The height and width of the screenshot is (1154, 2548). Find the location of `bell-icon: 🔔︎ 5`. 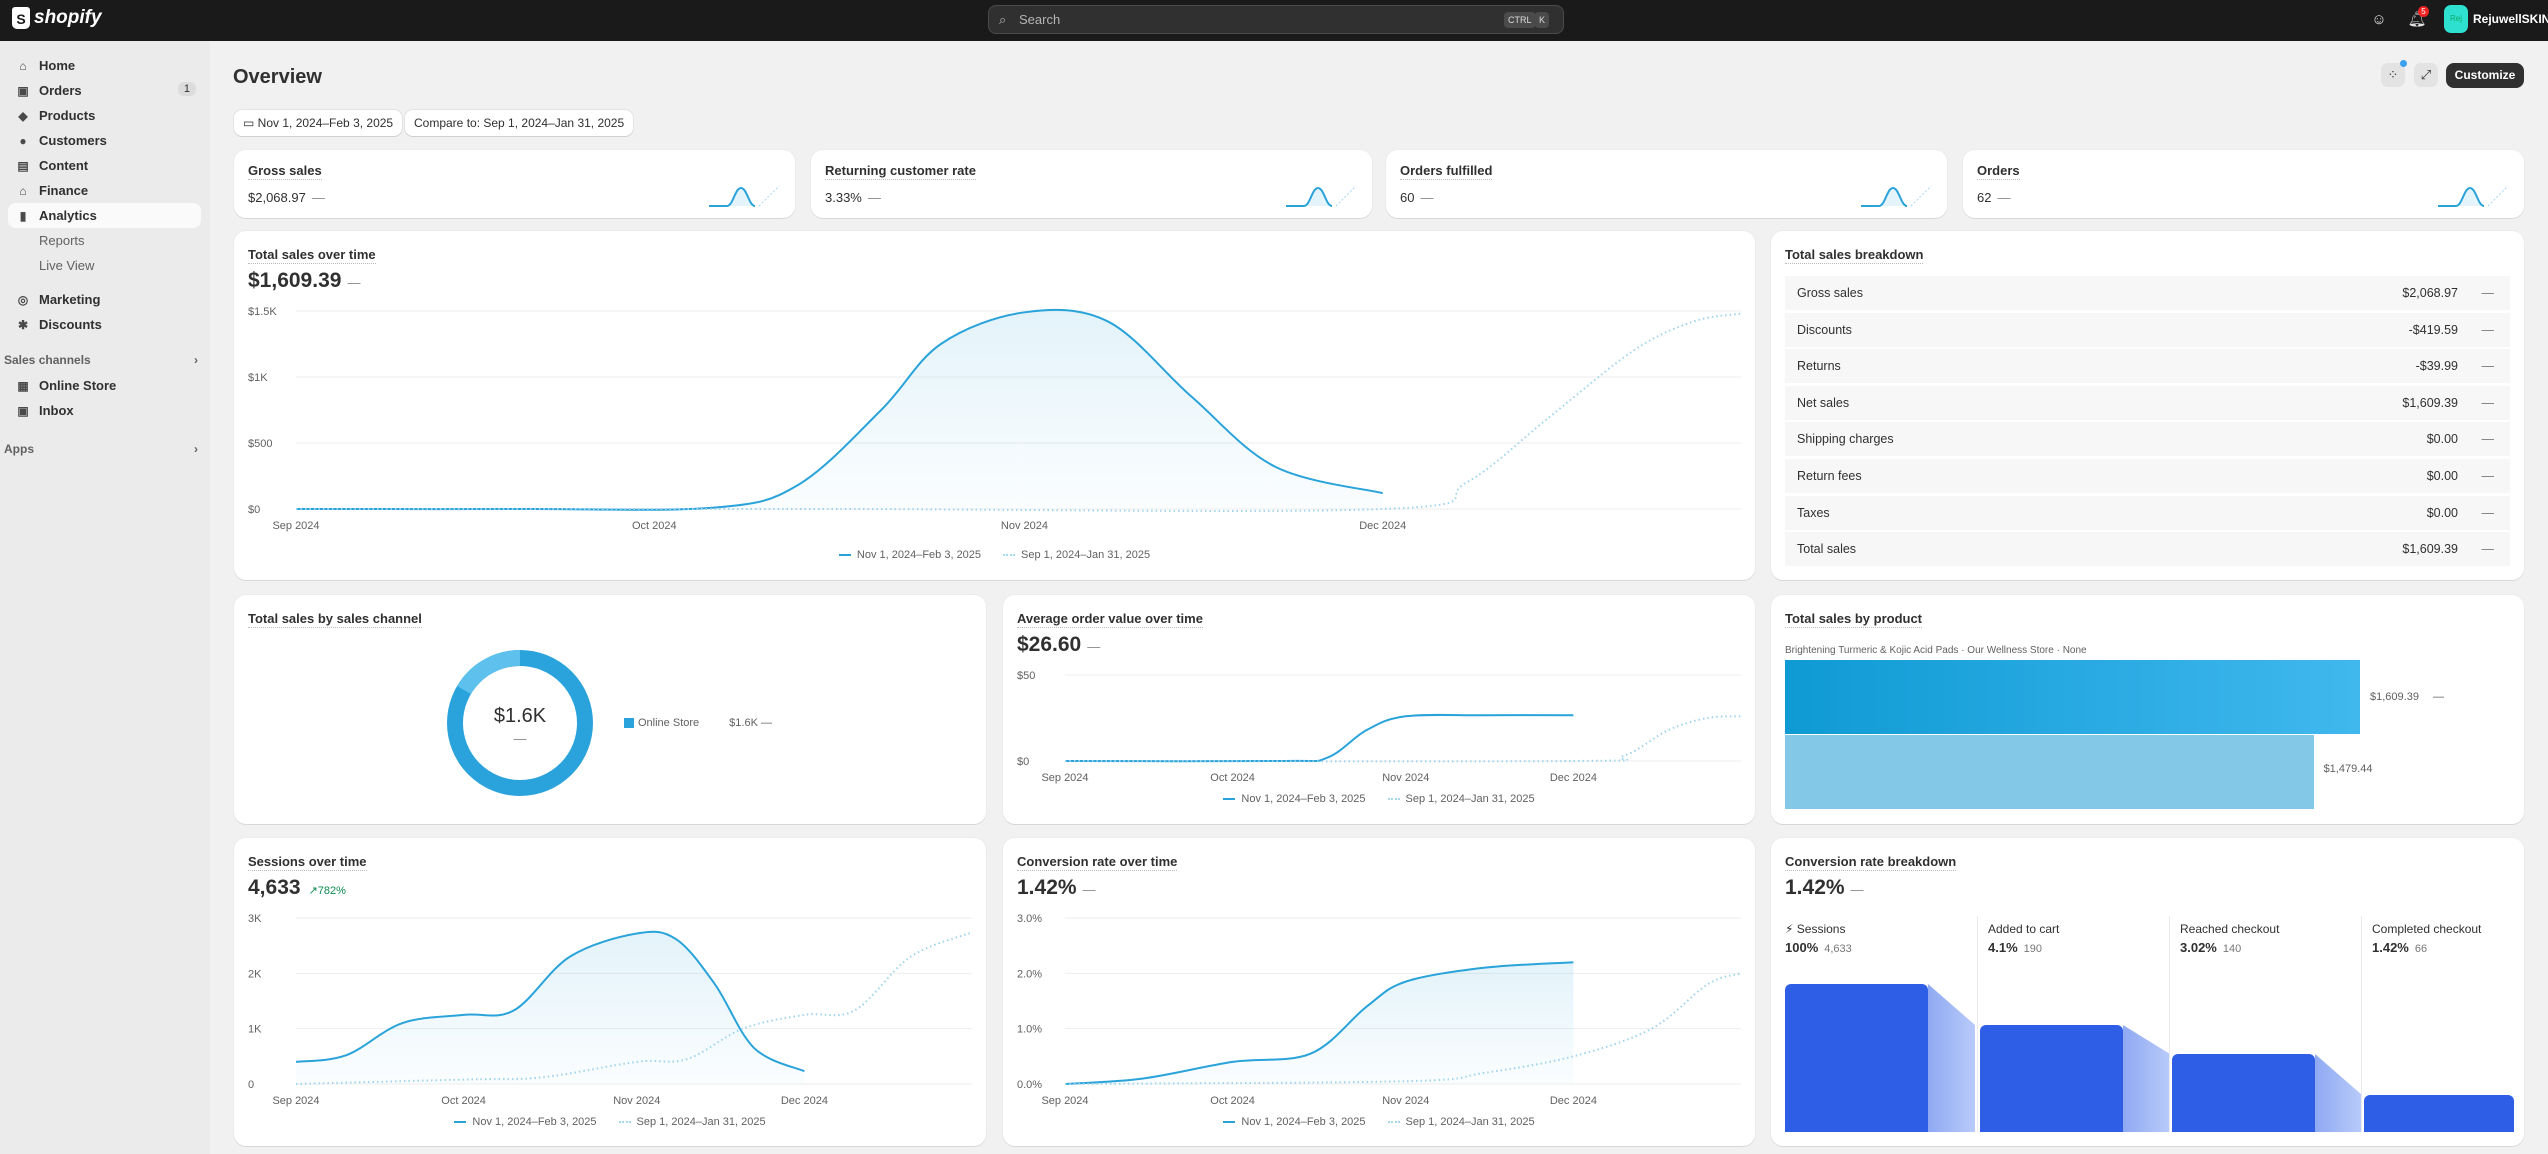

bell-icon: 🔔︎ 5 is located at coordinates (2417, 18).